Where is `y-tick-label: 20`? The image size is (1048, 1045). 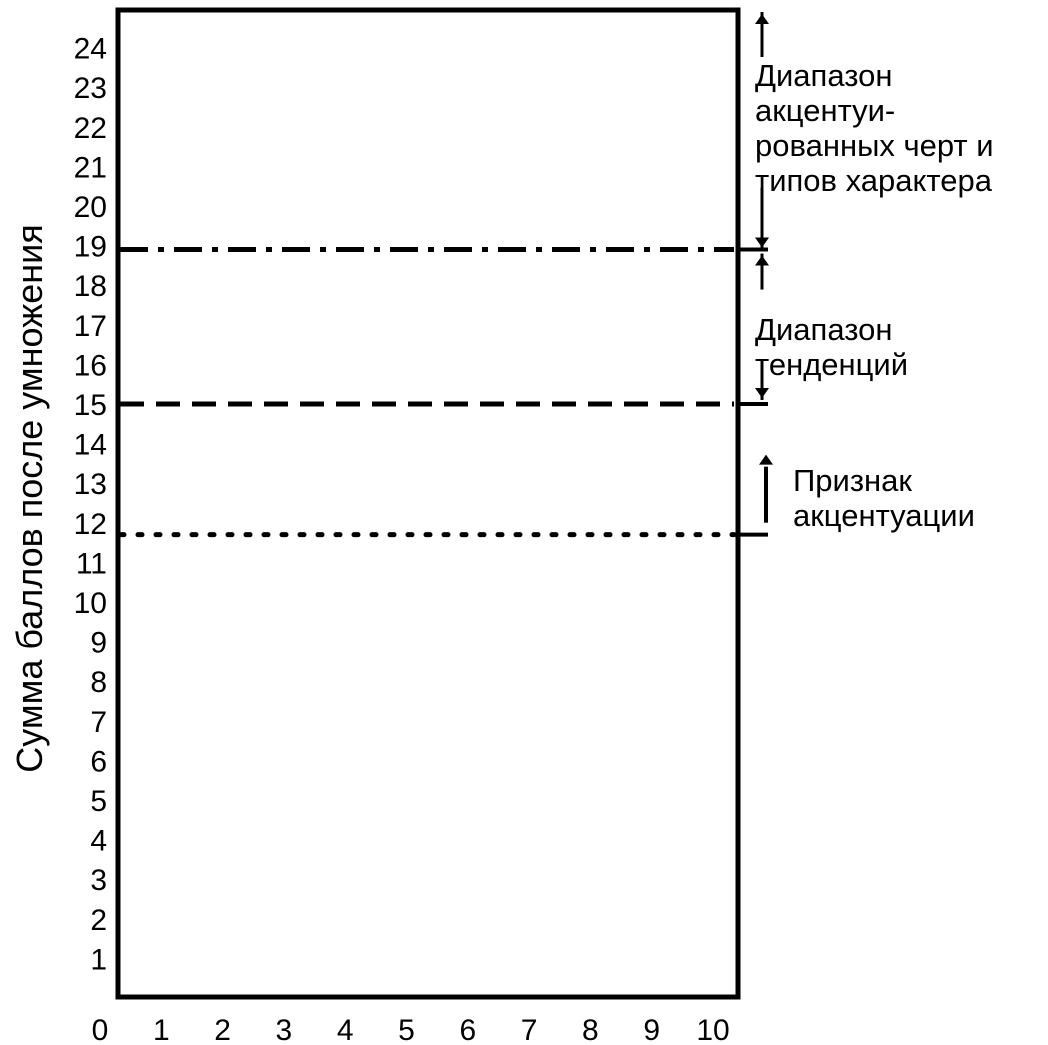
y-tick-label: 20 is located at coordinates (90, 207).